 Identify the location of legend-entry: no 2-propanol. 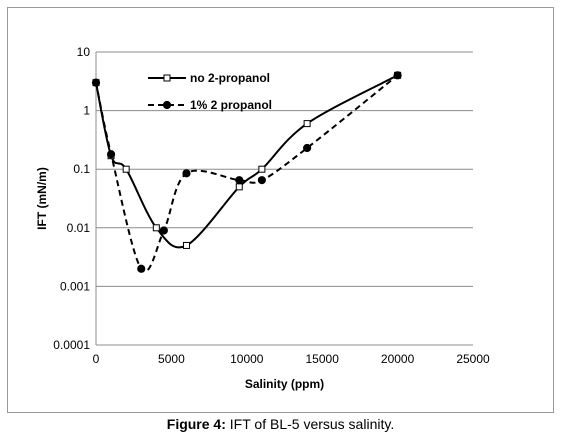
(209, 78).